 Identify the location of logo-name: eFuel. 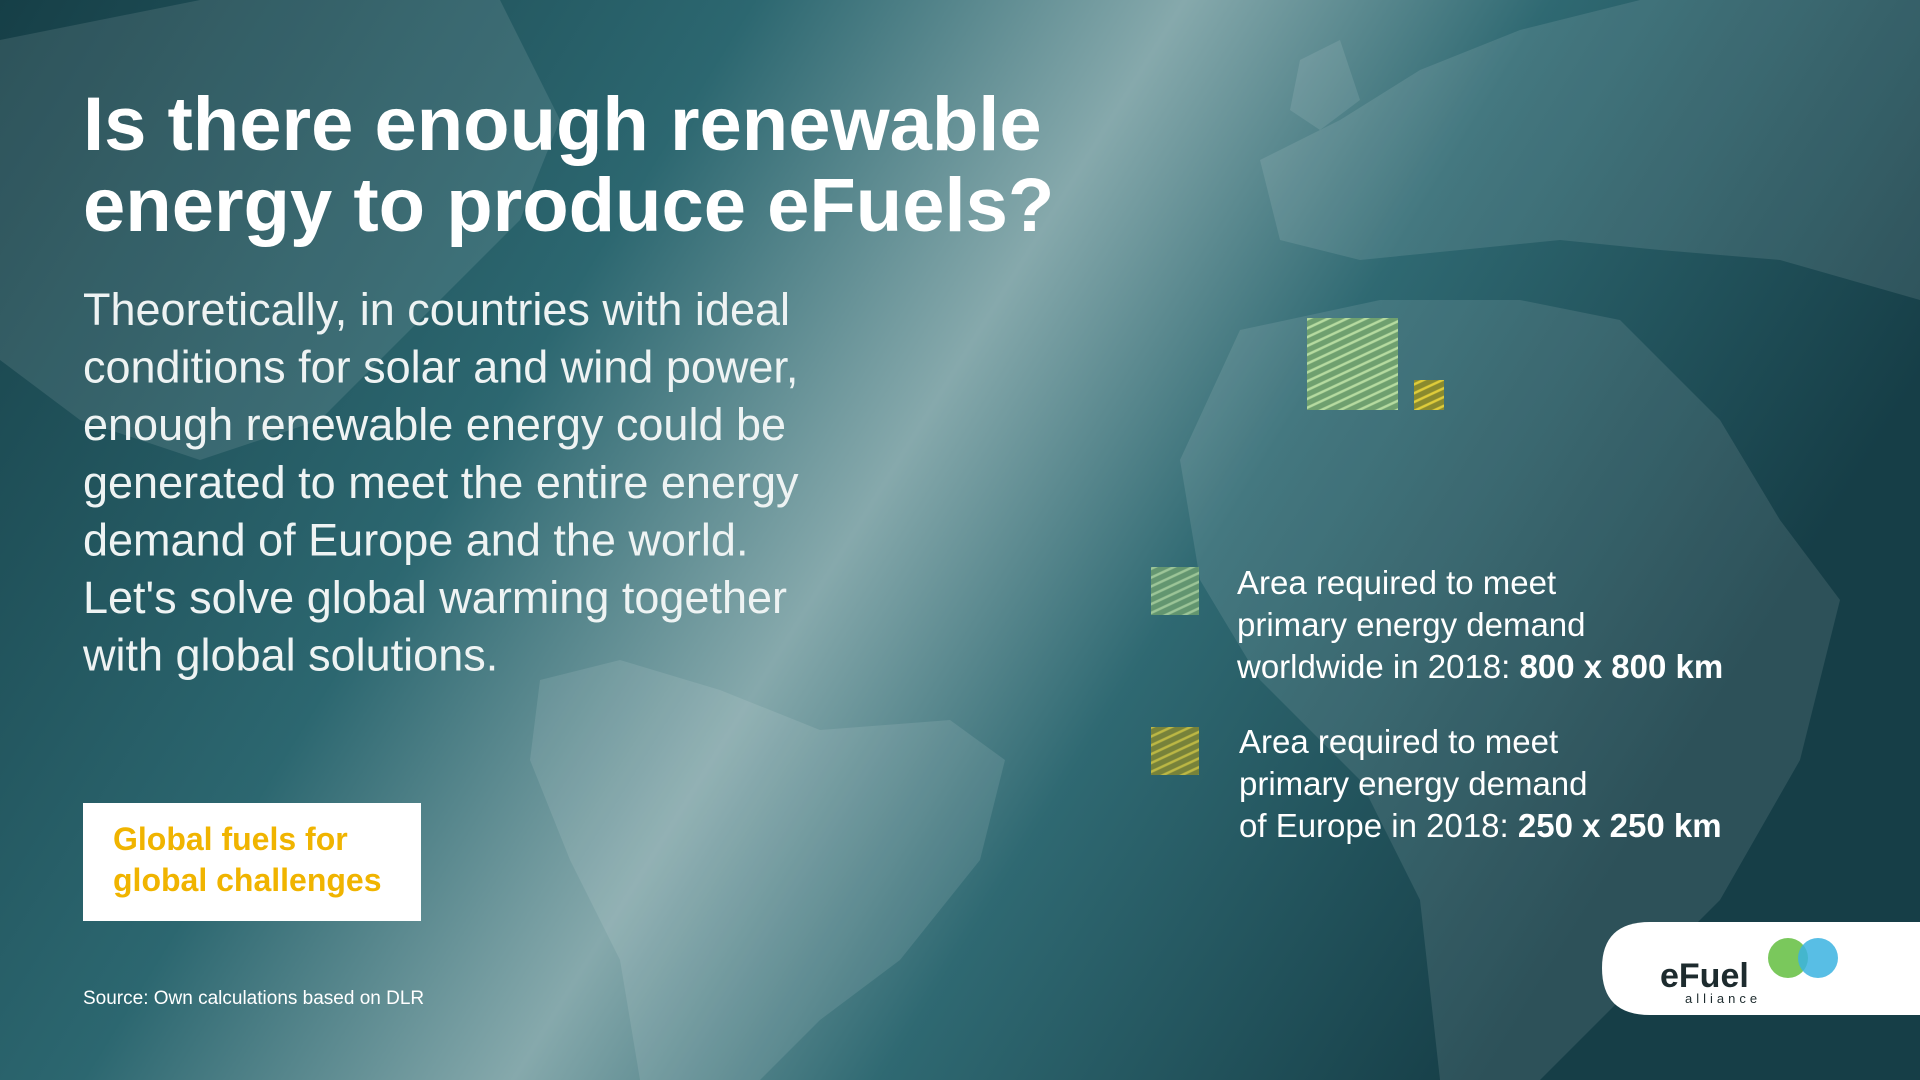
(1704, 976).